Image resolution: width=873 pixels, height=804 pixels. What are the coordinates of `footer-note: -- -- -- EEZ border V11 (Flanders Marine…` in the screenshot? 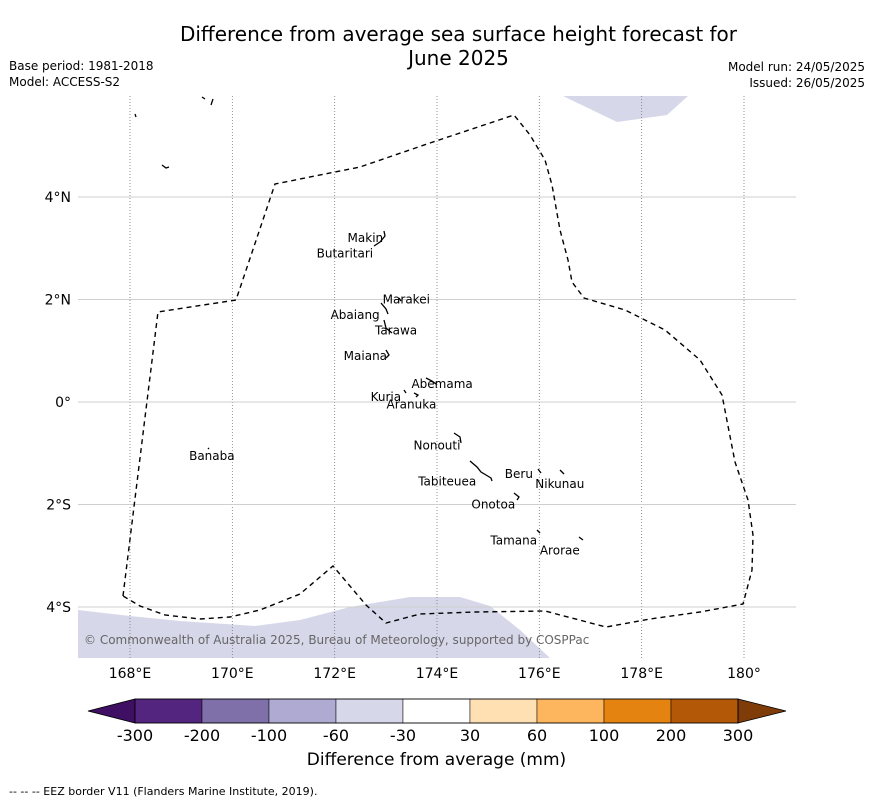 It's located at (163, 791).